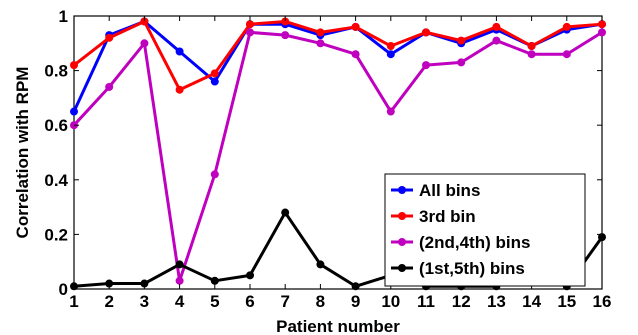  Describe the element at coordinates (447, 216) in the screenshot. I see `legend-label: 3rd bin` at that location.